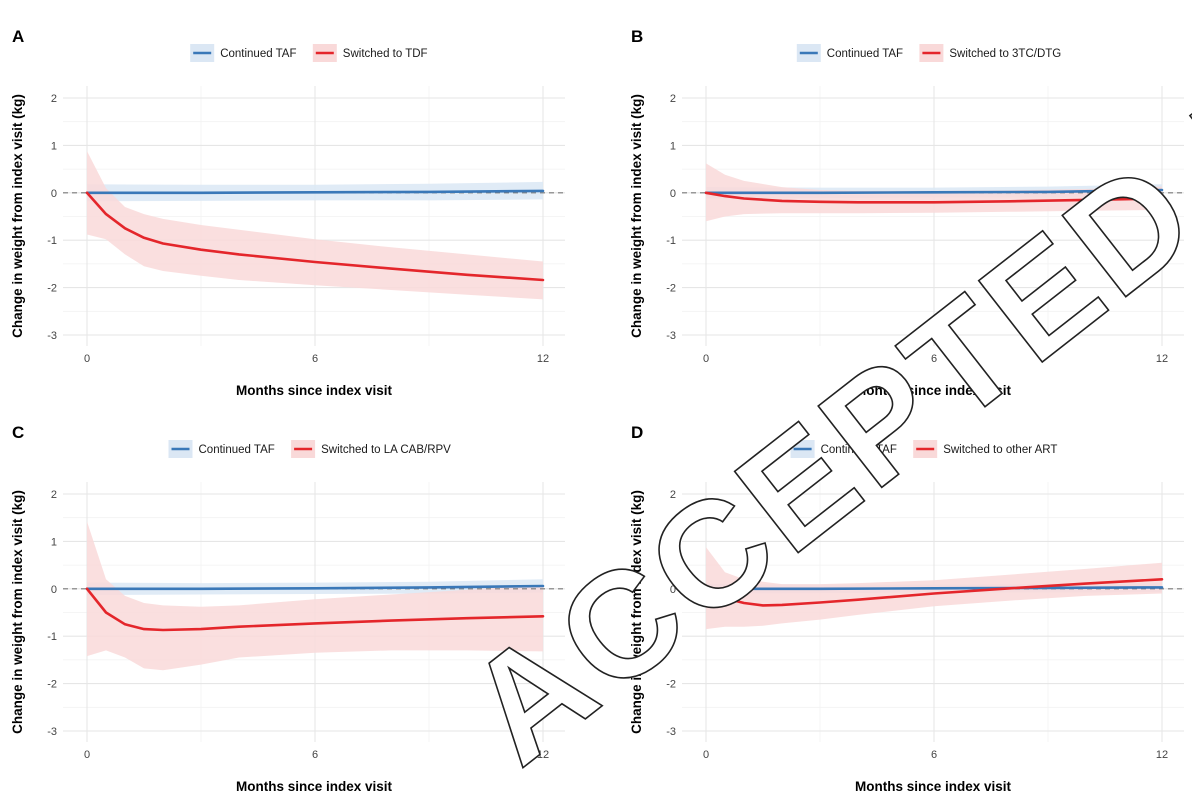  Describe the element at coordinates (18, 36) in the screenshot. I see `panel-letter: A` at that location.